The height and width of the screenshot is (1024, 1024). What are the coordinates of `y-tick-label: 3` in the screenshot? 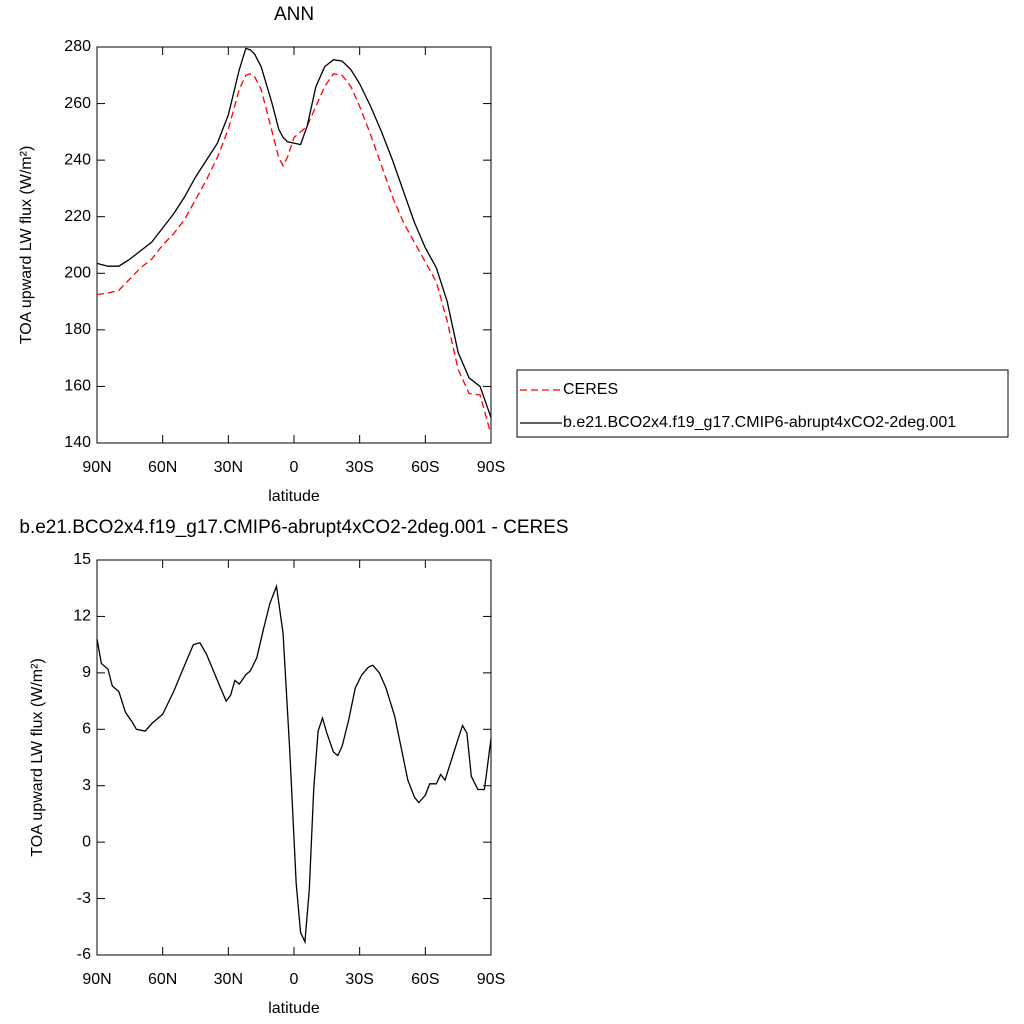 It's located at (86, 785).